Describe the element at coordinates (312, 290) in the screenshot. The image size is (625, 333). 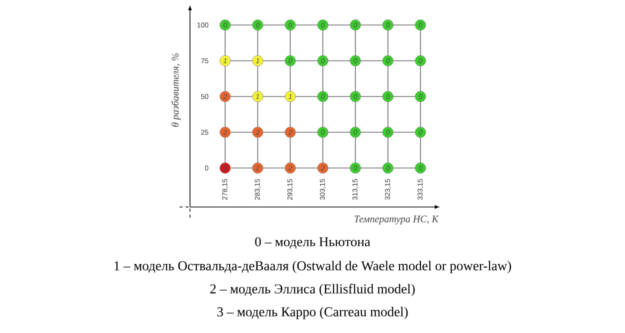
I see `text: 2 – модель Эллиса (Ellisfluid model)` at that location.